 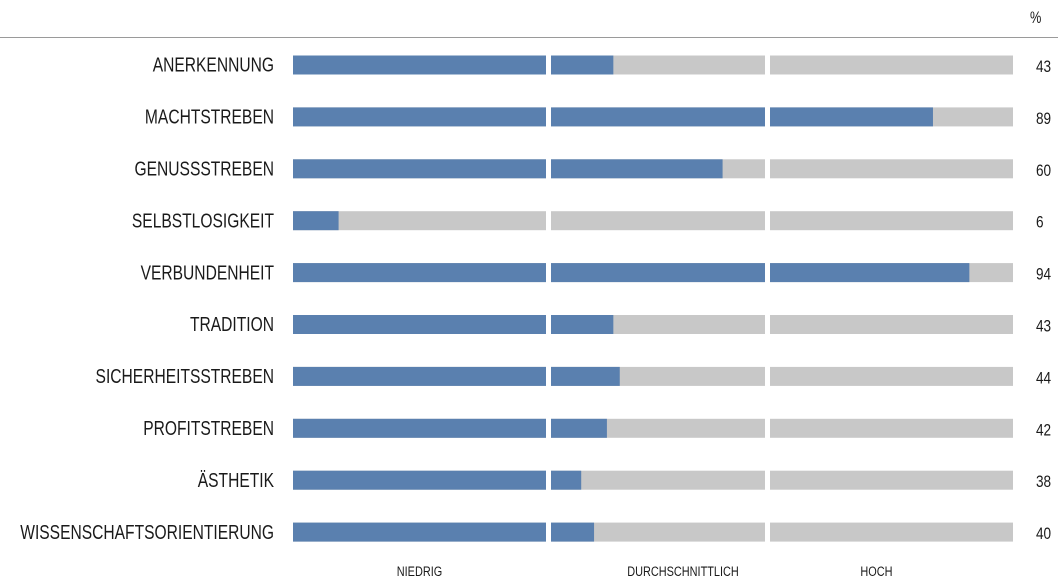 I want to click on bar-row: TRADITION 43, so click(x=620, y=324).